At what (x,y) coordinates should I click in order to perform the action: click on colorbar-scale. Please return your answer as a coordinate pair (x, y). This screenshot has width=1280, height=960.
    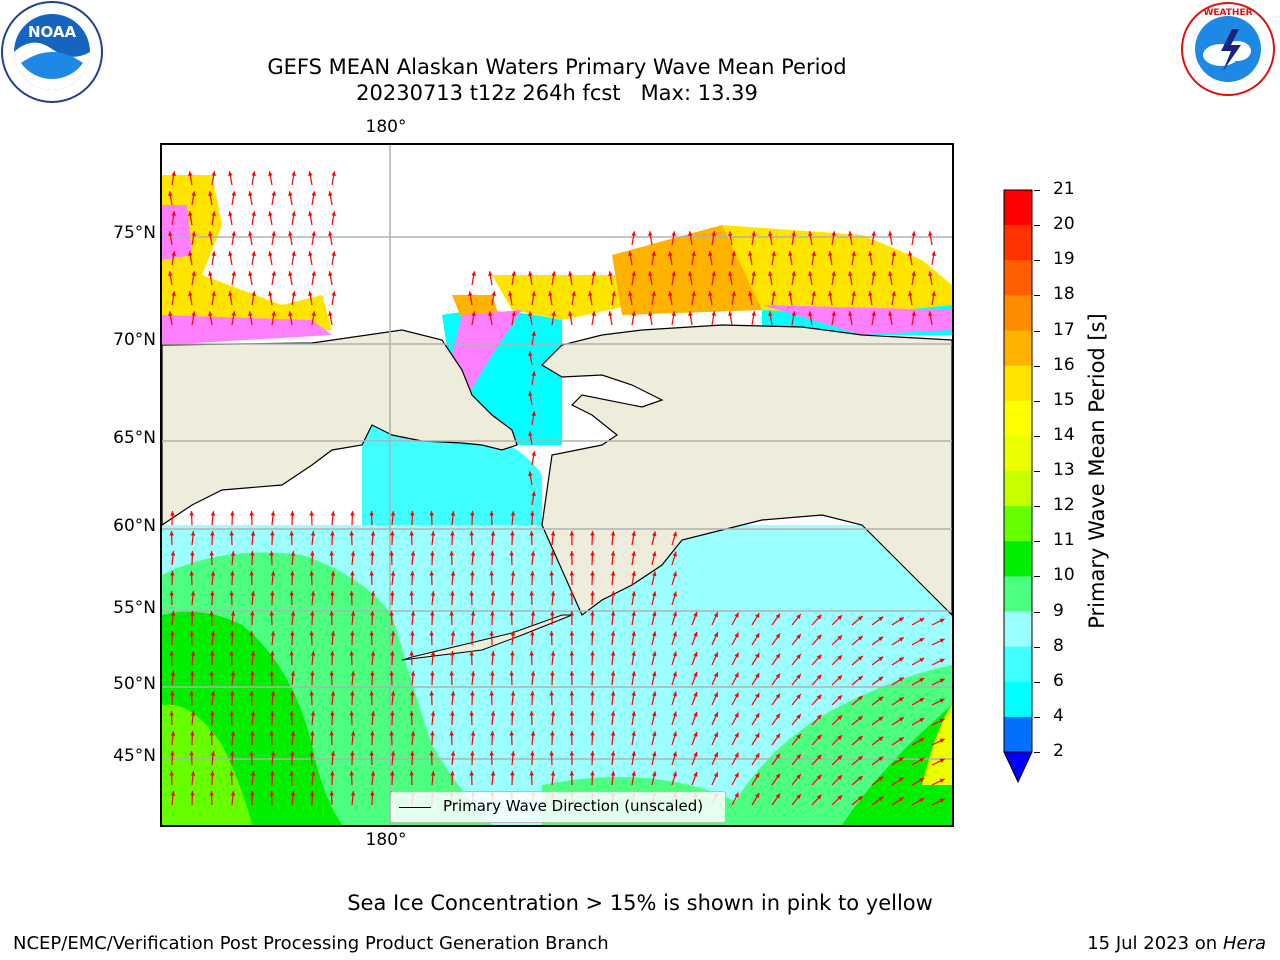
    Looking at the image, I should click on (1018, 486).